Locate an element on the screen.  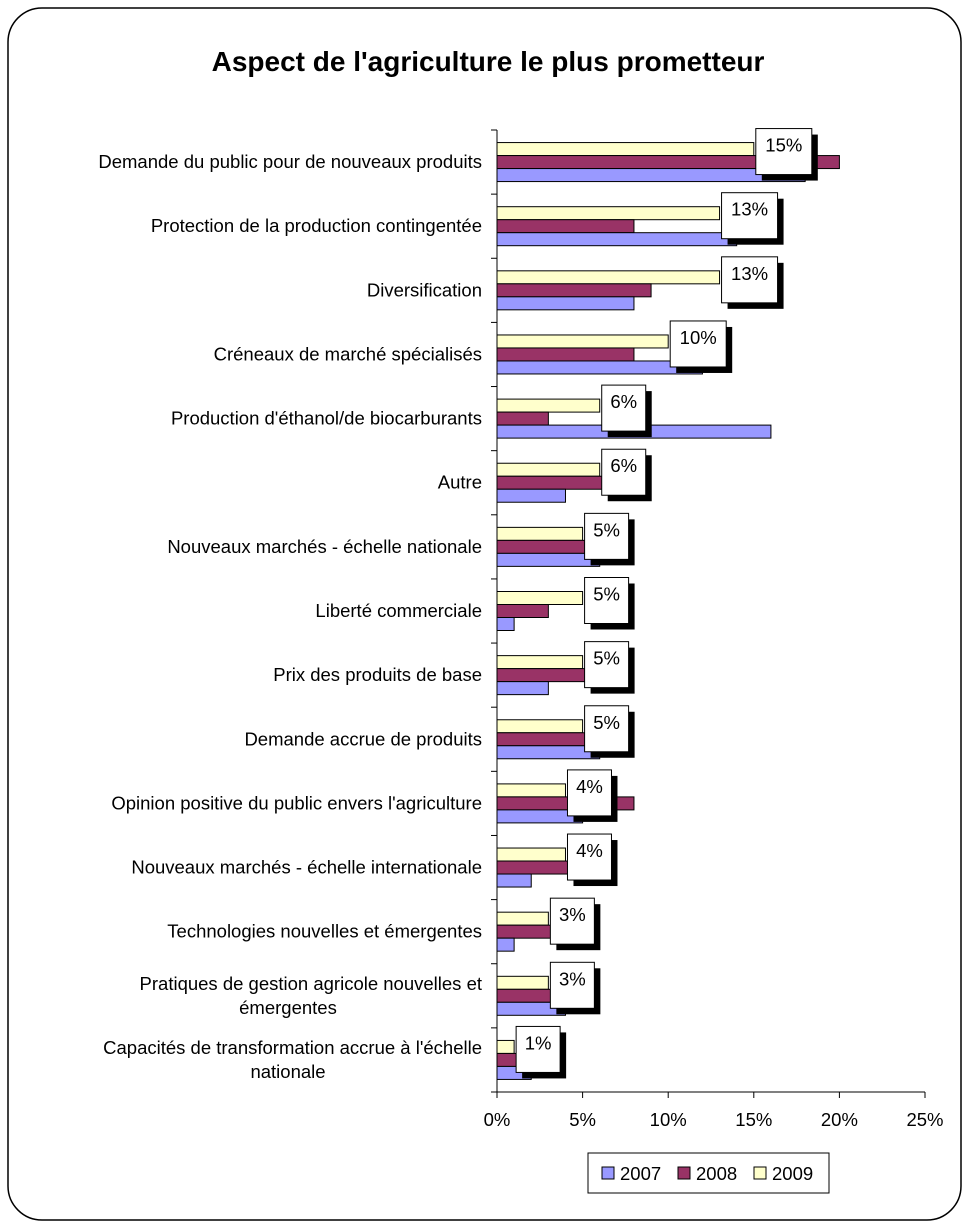
category-label: Production d'éthanol/de biocarburants is located at coordinates (326, 418).